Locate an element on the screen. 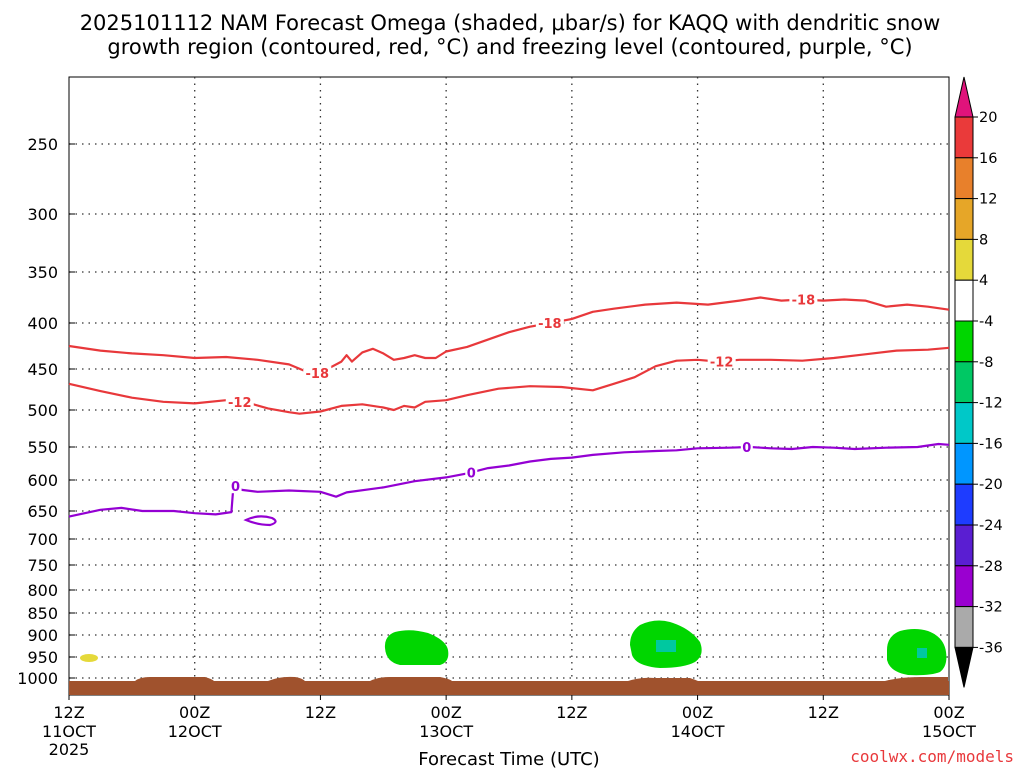 The width and height of the screenshot is (1024, 768). colorbar-label-5: -4 is located at coordinates (986, 322).